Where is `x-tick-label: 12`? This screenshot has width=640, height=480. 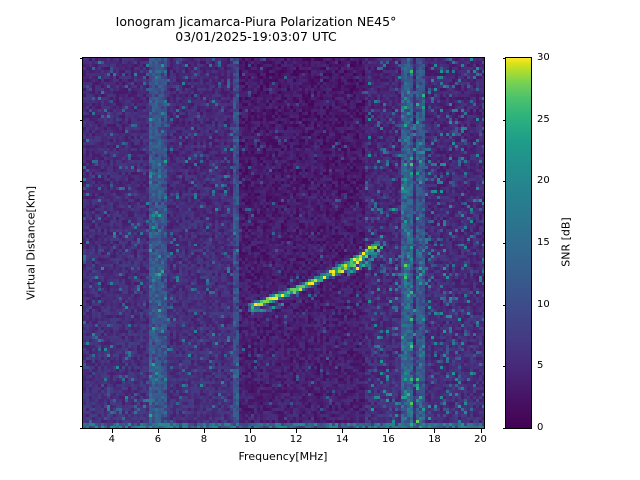 x-tick-label: 12 is located at coordinates (296, 439).